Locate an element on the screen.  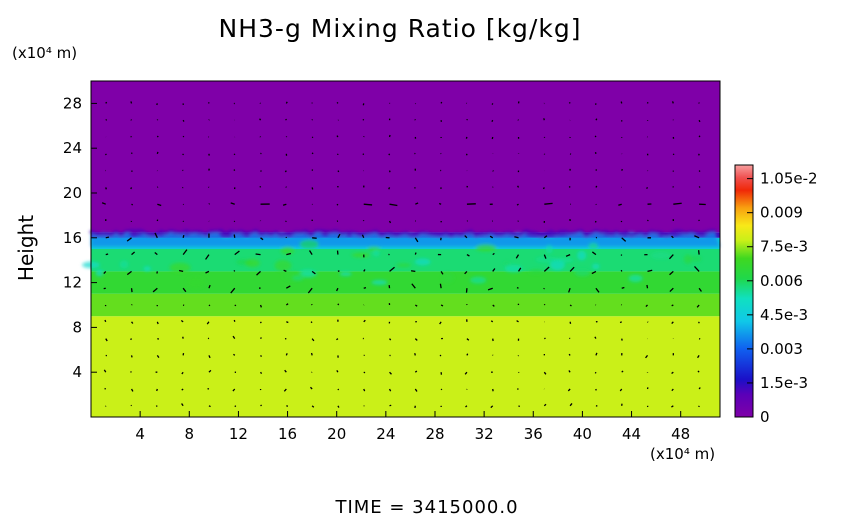
colorbar-tick-label: 1.5e-3 is located at coordinates (784, 383).